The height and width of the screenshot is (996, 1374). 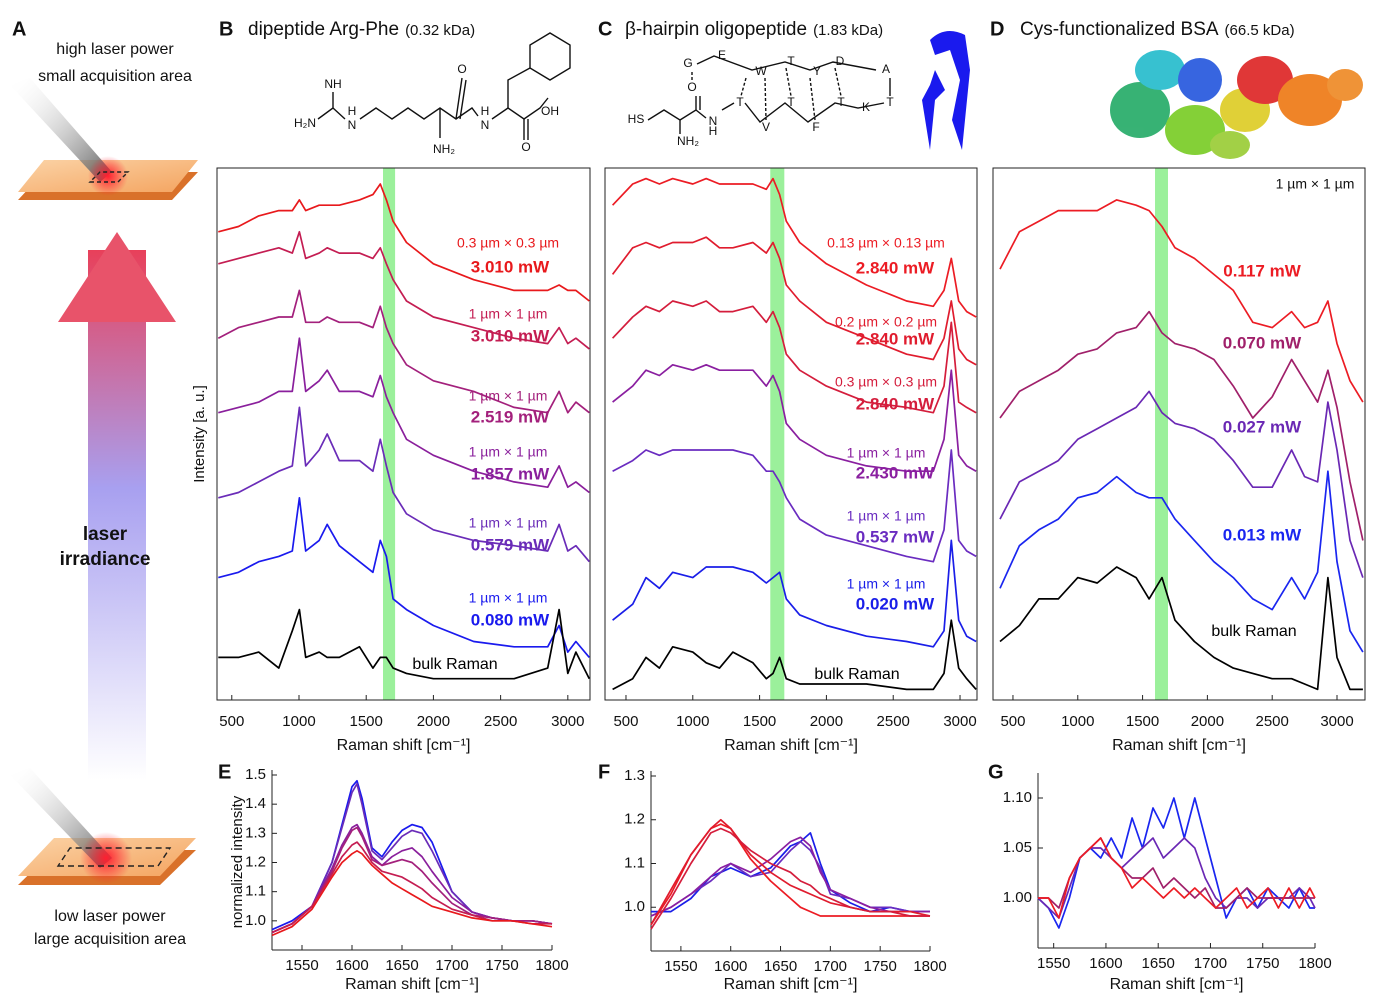 I want to click on y-axis-label: Intensity [a. u.], so click(x=199, y=434).